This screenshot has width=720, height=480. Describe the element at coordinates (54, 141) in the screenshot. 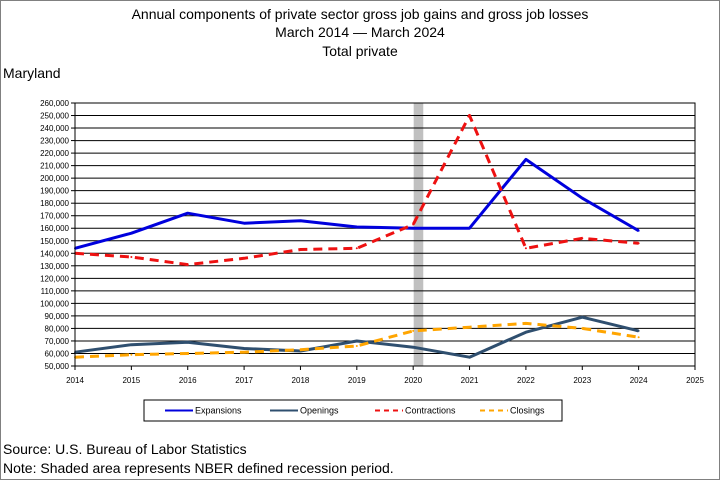

I see `y-tick-label: 230,000` at that location.